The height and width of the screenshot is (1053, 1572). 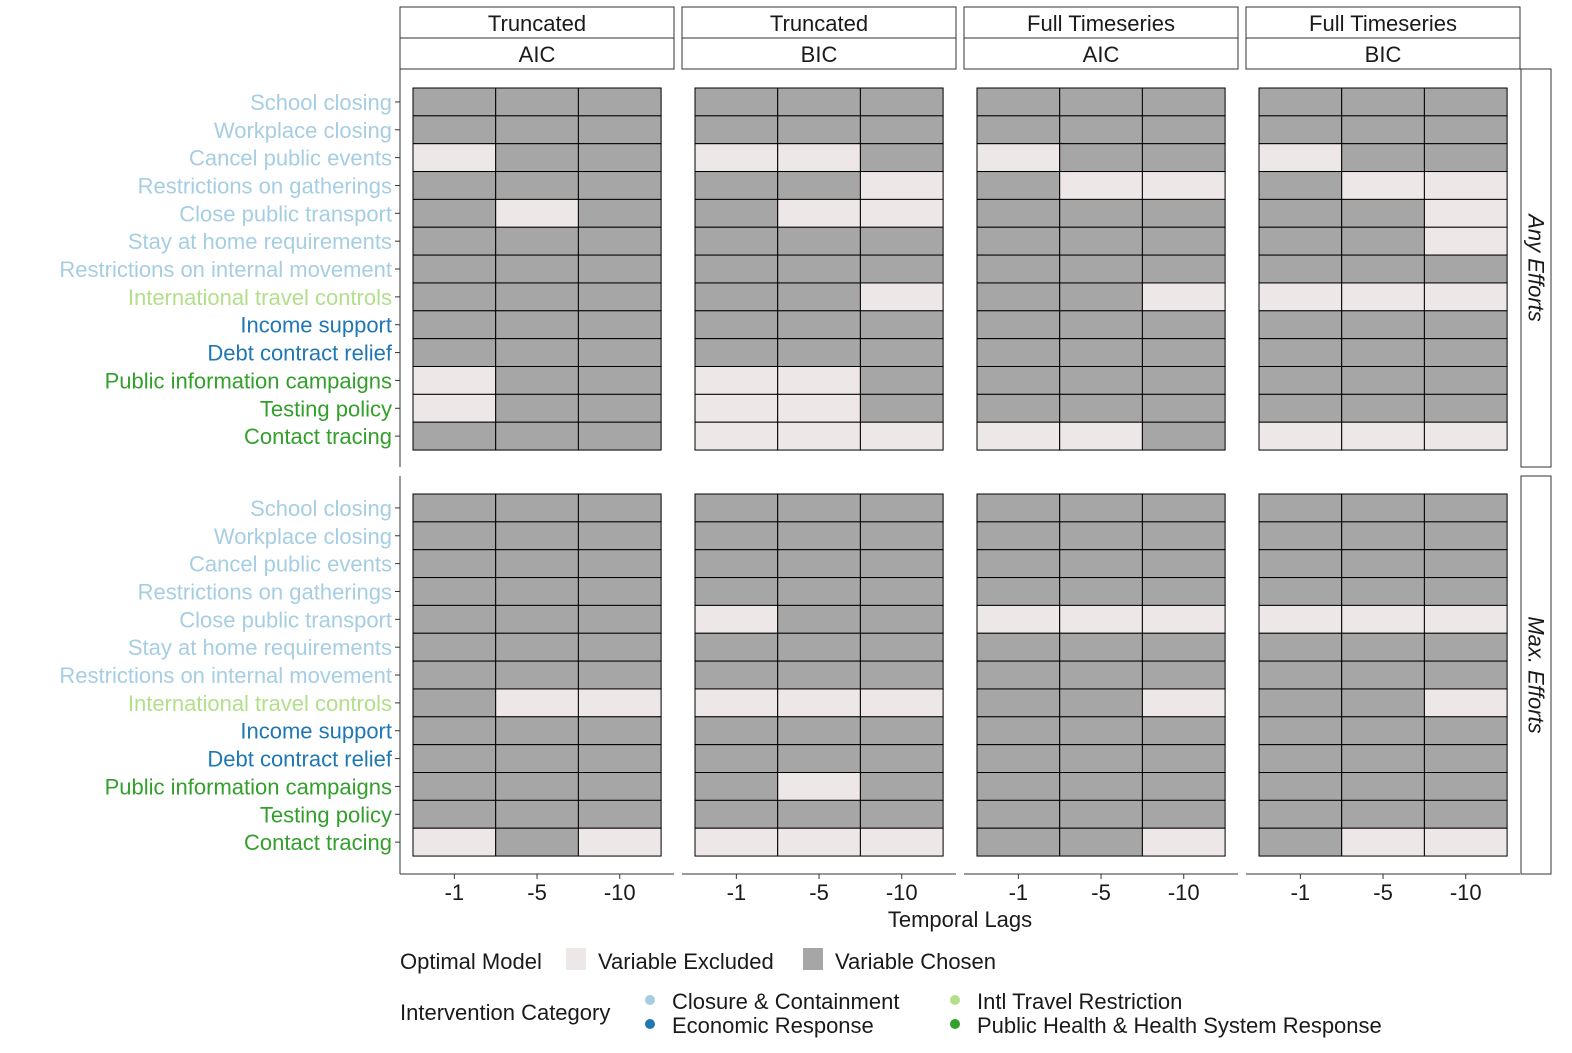 What do you see at coordinates (318, 436) in the screenshot?
I see `y-tick-label: Contact tracing` at bounding box center [318, 436].